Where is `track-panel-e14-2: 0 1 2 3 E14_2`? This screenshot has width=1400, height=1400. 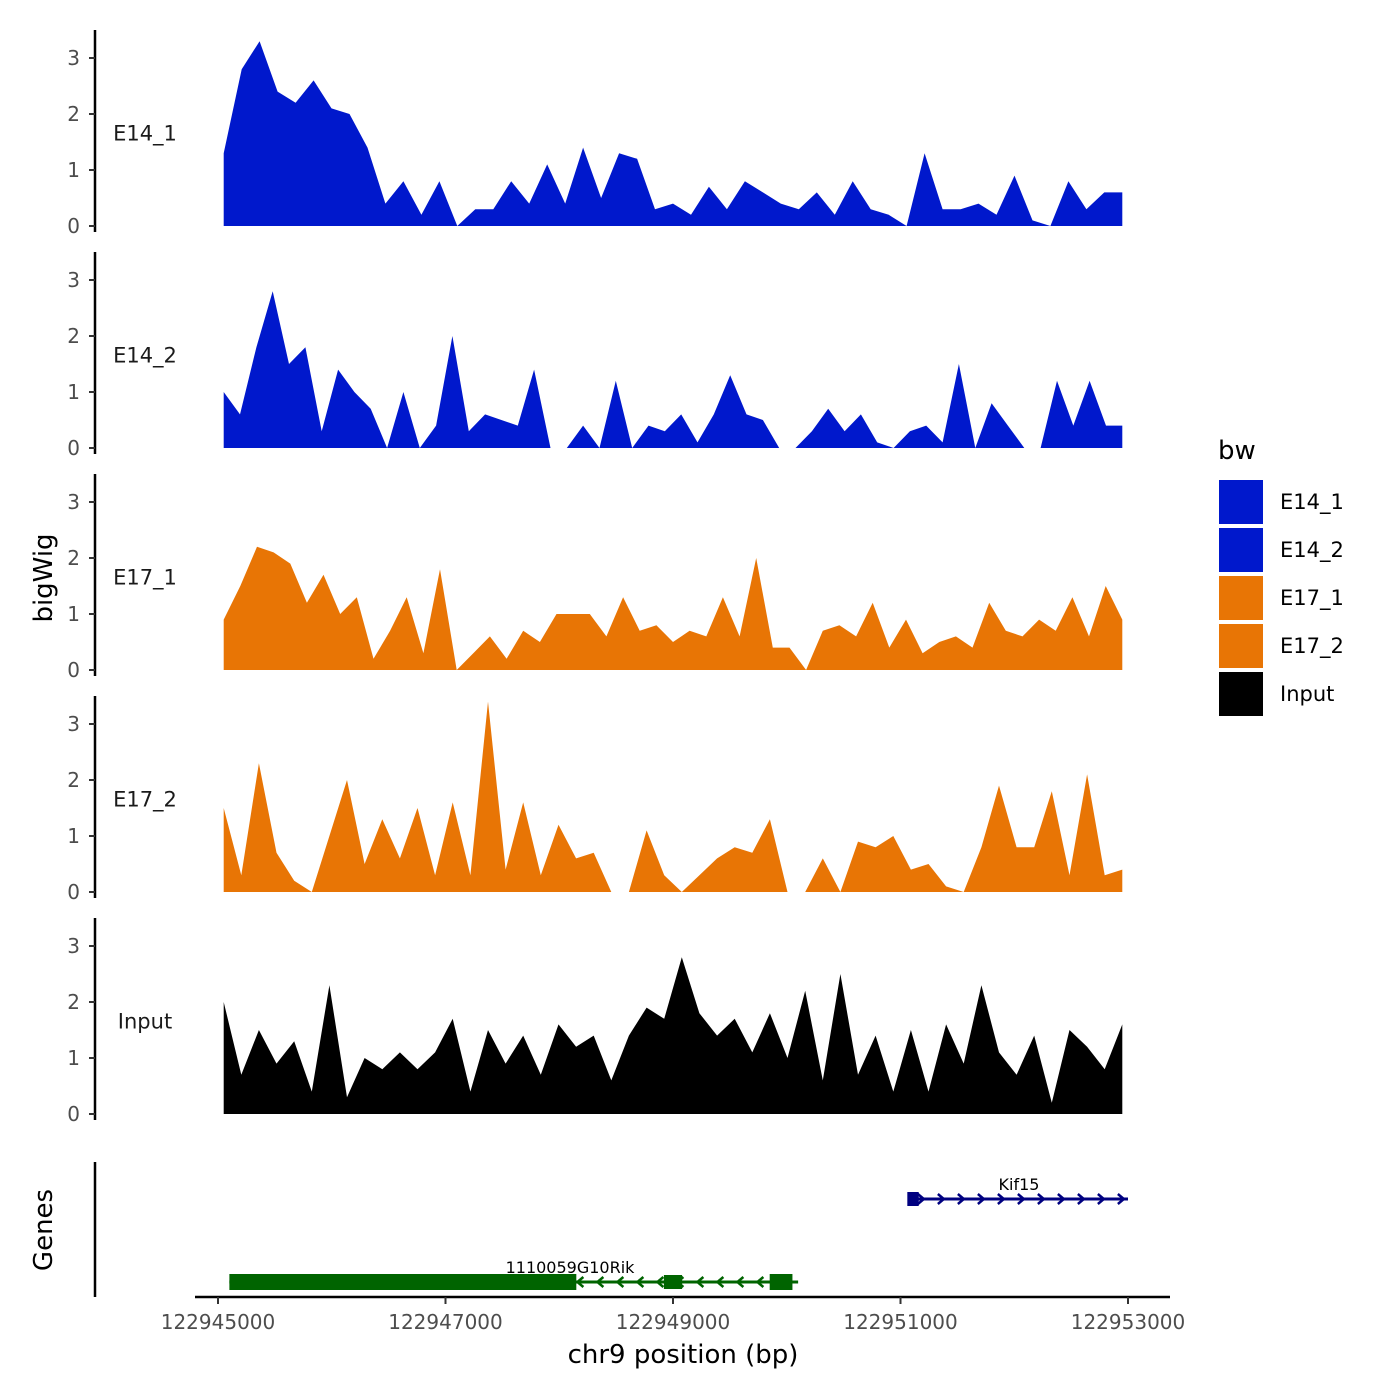
track-panel-e14-2: 0 1 2 3 E14_2 is located at coordinates (595, 356).